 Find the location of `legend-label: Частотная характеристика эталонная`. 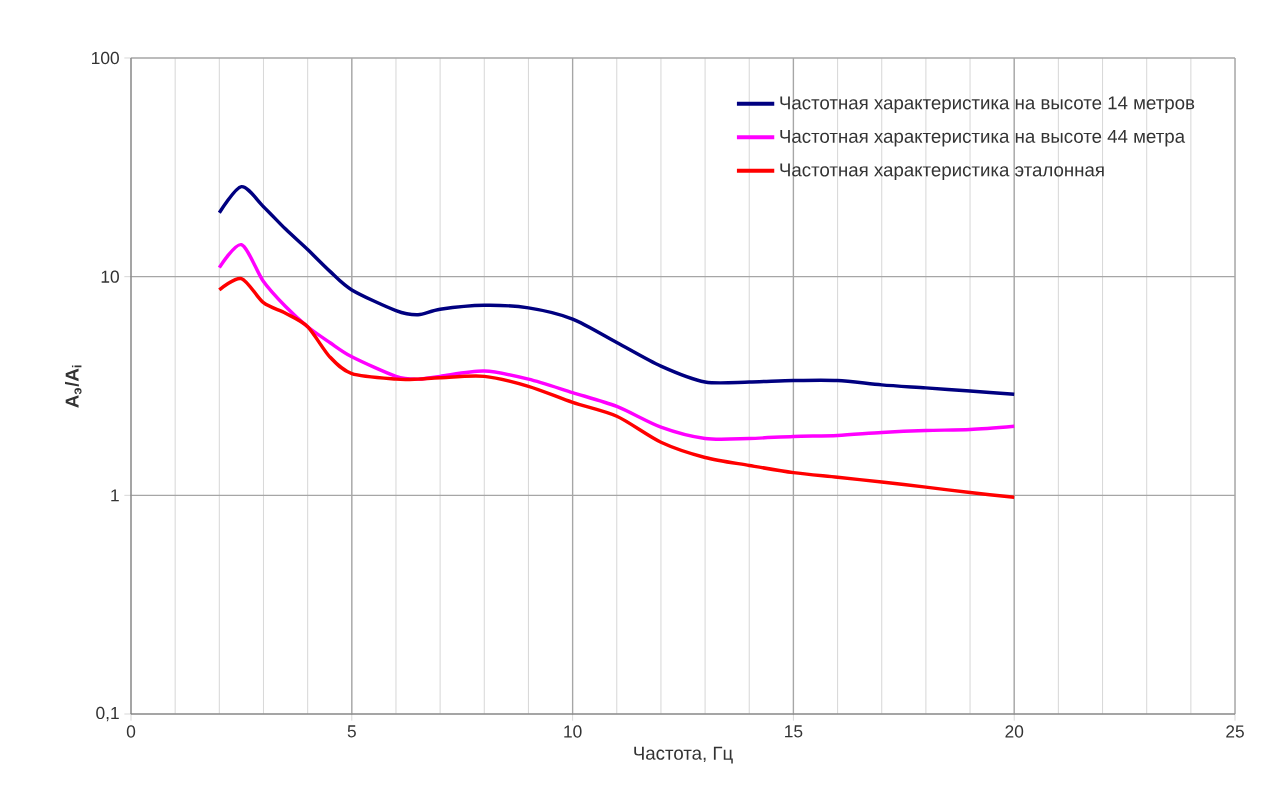

legend-label: Частотная характеристика эталонная is located at coordinates (942, 172).